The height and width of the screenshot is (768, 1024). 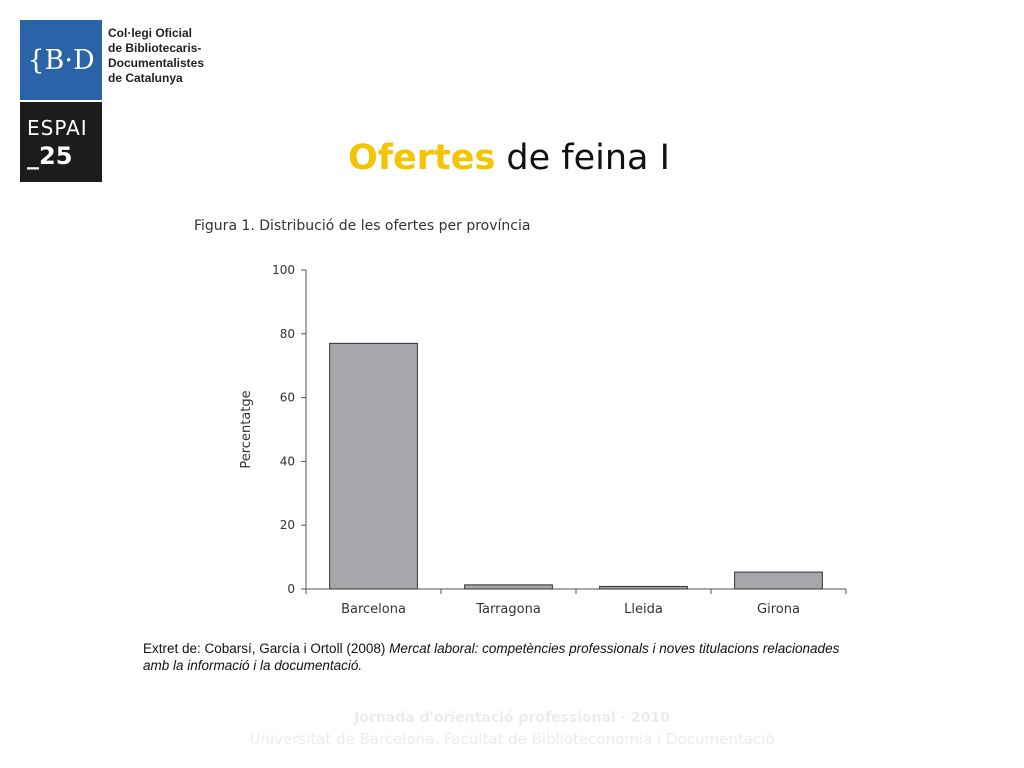 I want to click on espai-logo: ESPAI _25, so click(x=61, y=142).